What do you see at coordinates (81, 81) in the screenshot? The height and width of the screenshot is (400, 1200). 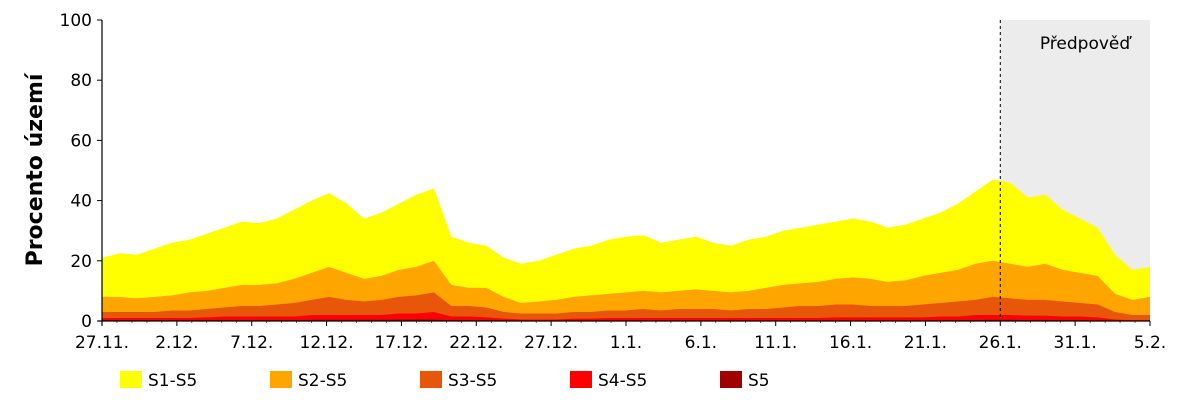 I see `y-tick-label: 80` at bounding box center [81, 81].